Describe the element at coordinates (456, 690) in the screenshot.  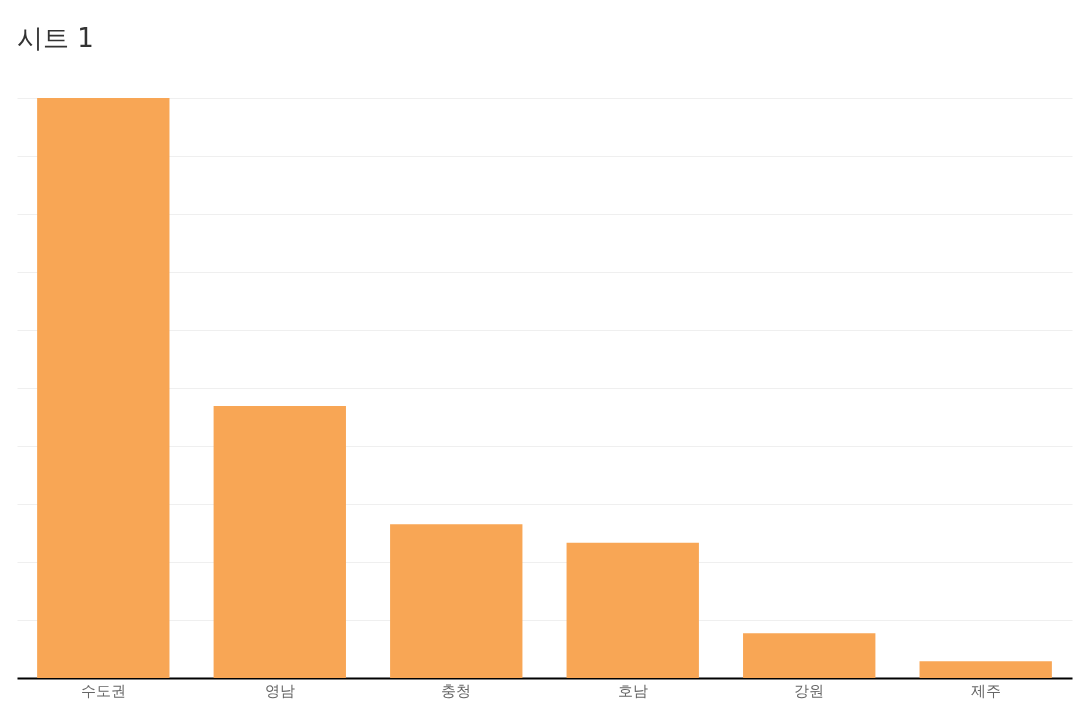
I see `x-tick-label: 충청` at that location.